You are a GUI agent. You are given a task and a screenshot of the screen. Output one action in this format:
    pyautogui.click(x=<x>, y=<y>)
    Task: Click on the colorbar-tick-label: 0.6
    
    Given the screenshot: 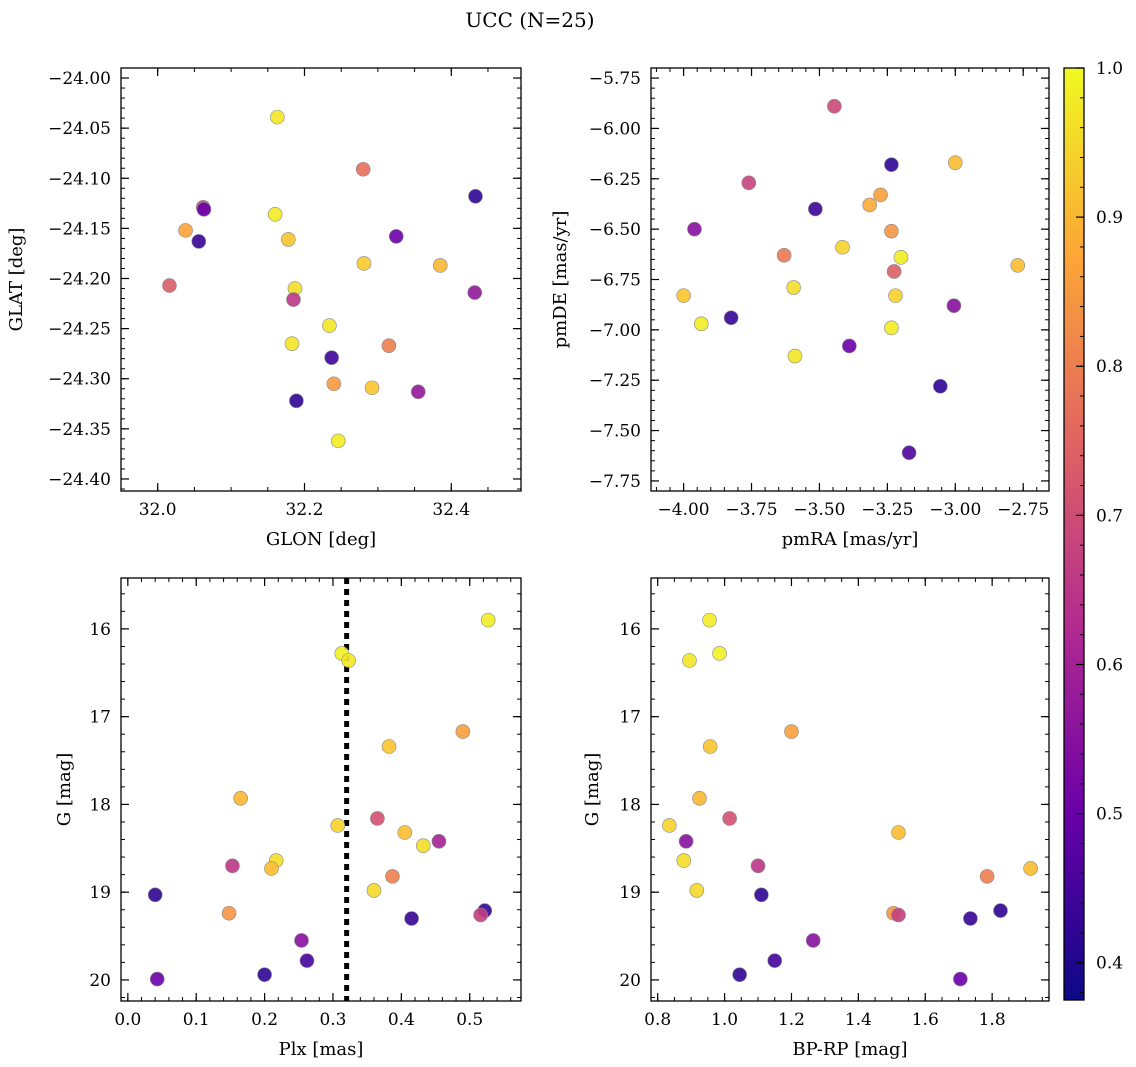 What is the action you would take?
    pyautogui.click(x=1109, y=665)
    